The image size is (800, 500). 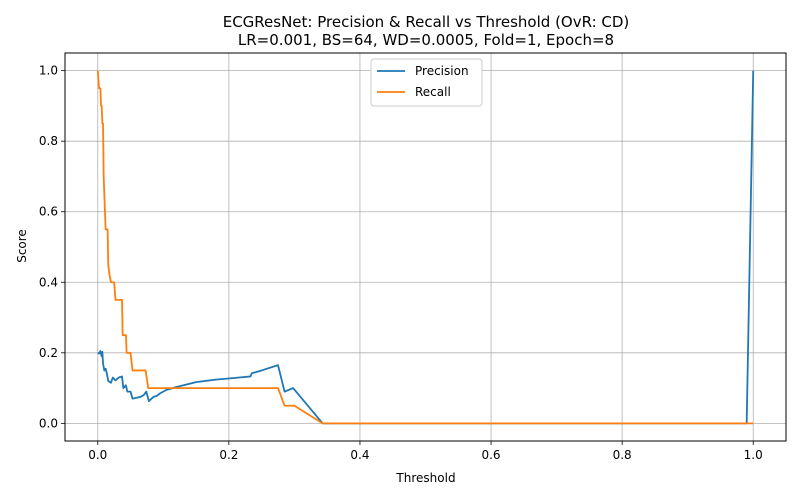 What do you see at coordinates (425, 478) in the screenshot?
I see `x-axis-label: Threshold` at bounding box center [425, 478].